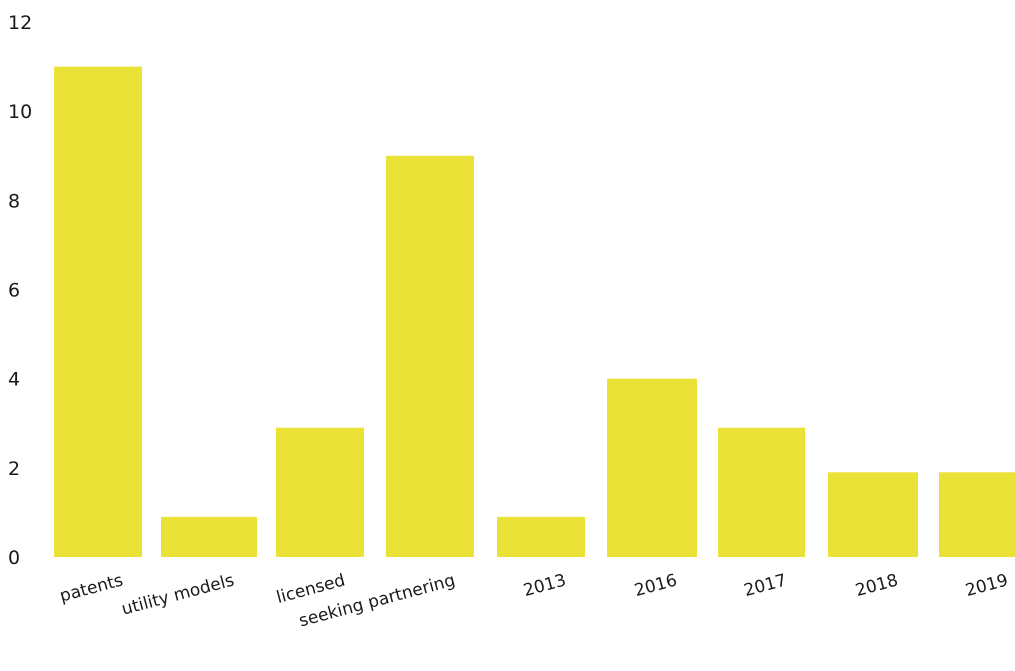 The image size is (1015, 671). What do you see at coordinates (178, 594) in the screenshot?
I see `x-category-label: utility models` at bounding box center [178, 594].